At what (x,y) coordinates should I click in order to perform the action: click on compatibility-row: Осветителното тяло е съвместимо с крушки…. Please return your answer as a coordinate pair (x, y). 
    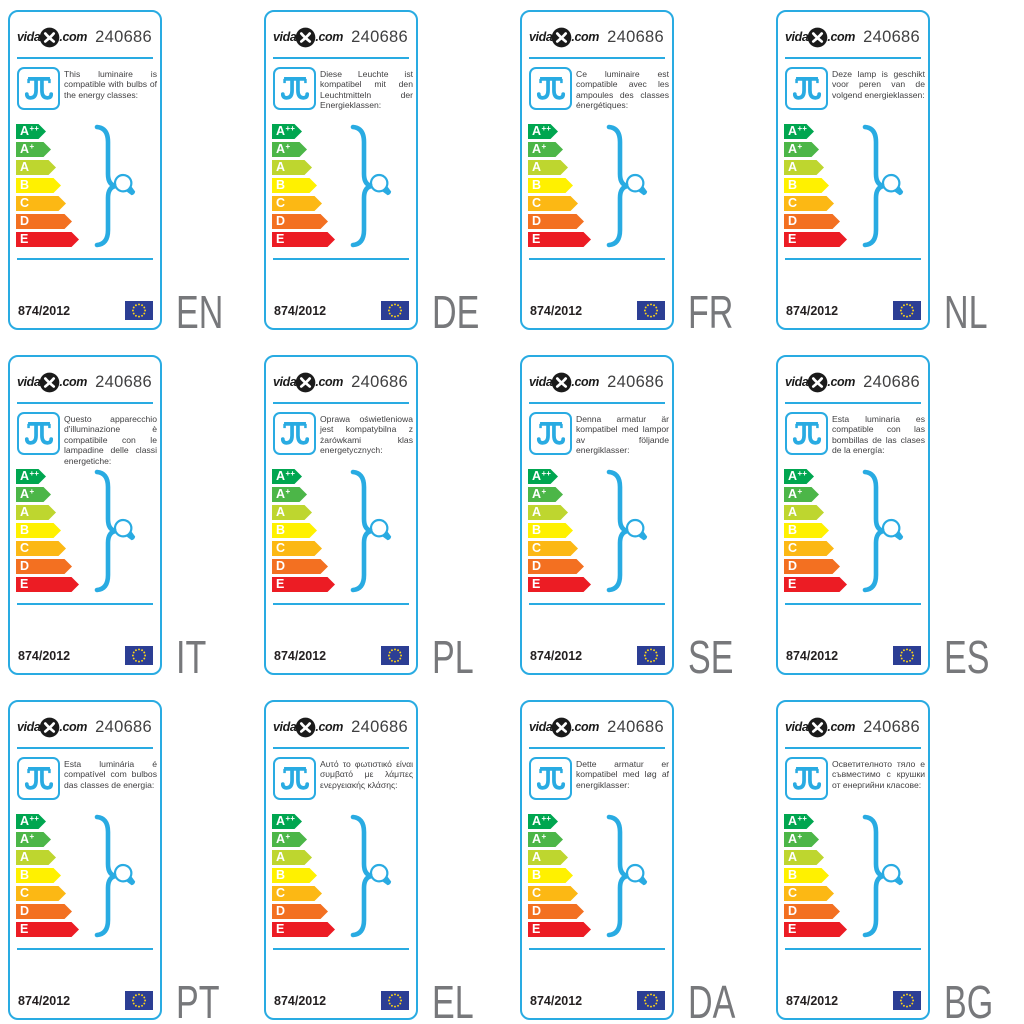
    Looking at the image, I should click on (855, 778).